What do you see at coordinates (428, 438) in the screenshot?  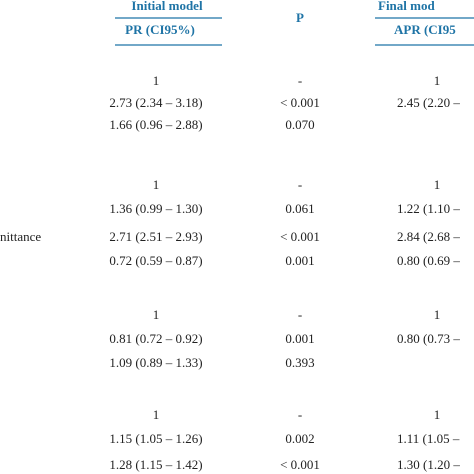 I see `apr-cell: 1.11 (1.05 –` at bounding box center [428, 438].